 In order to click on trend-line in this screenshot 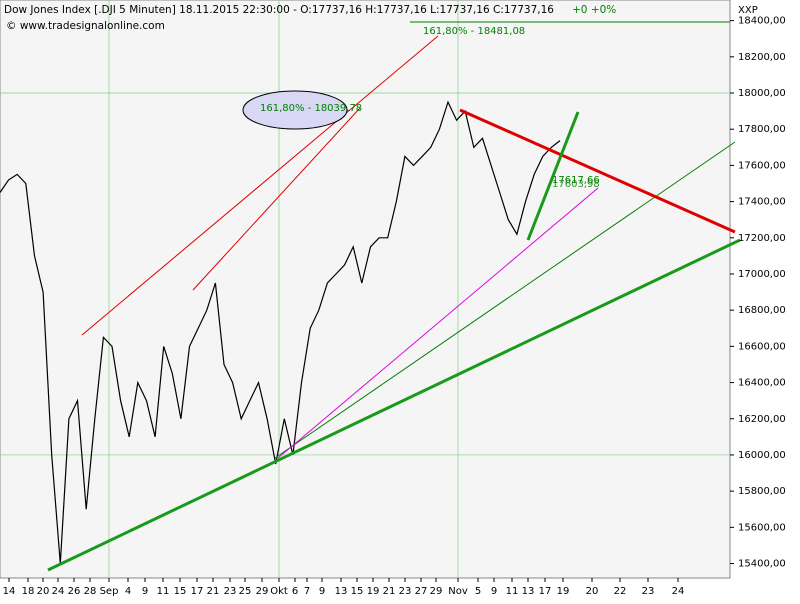, I will do `click(553, 176)`.